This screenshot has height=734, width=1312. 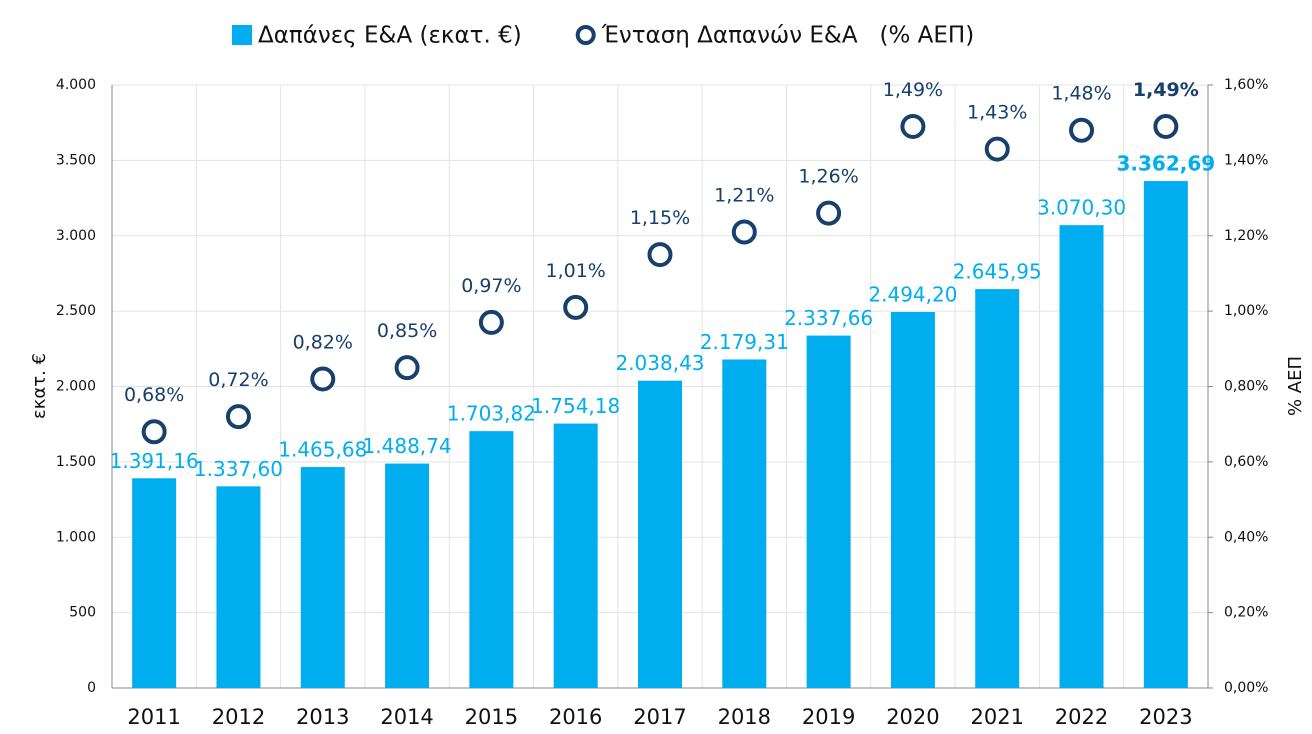 I want to click on bar-value-label: 1.465,68, so click(x=322, y=450).